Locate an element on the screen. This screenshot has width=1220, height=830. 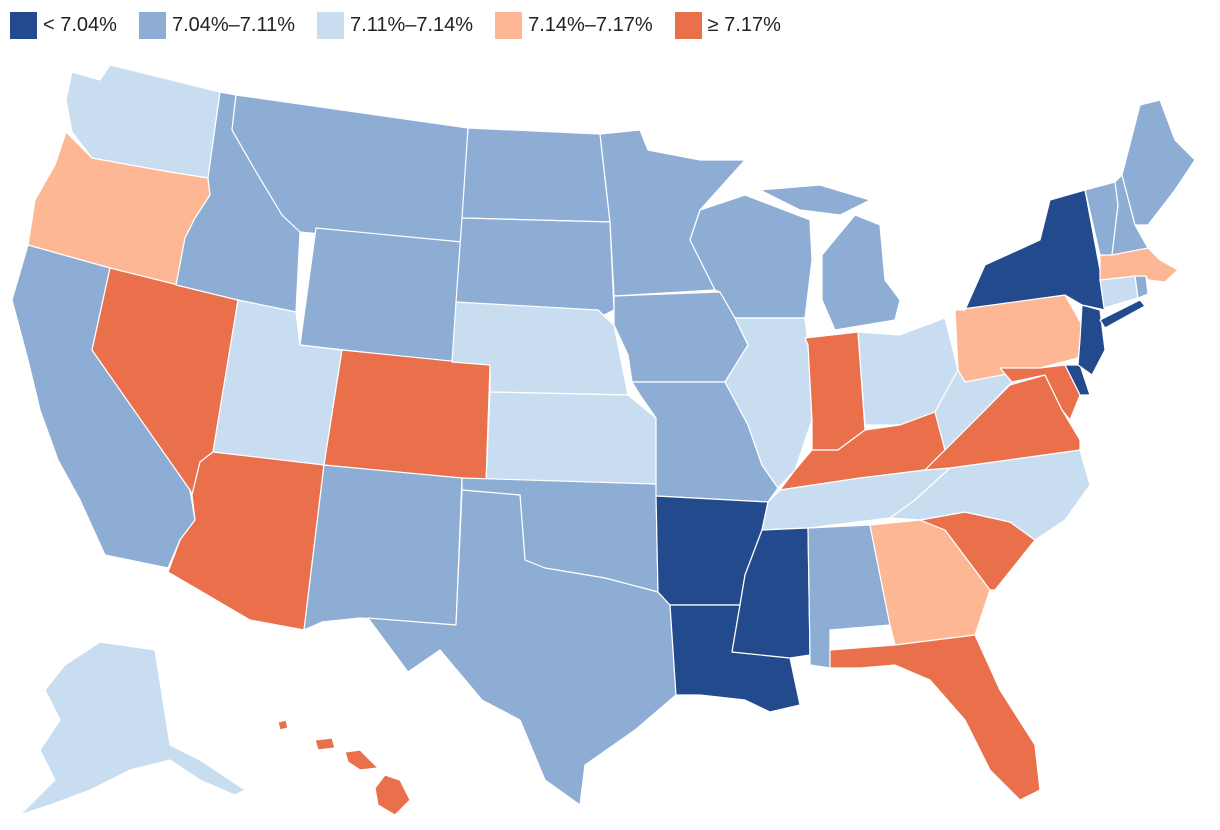
state-KS is located at coordinates (571, 438).